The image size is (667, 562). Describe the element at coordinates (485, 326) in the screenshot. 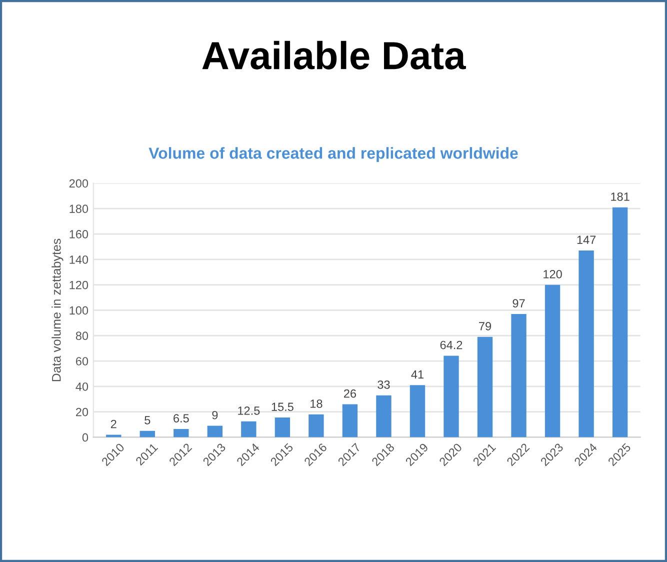

I see `data-label: 79` at that location.